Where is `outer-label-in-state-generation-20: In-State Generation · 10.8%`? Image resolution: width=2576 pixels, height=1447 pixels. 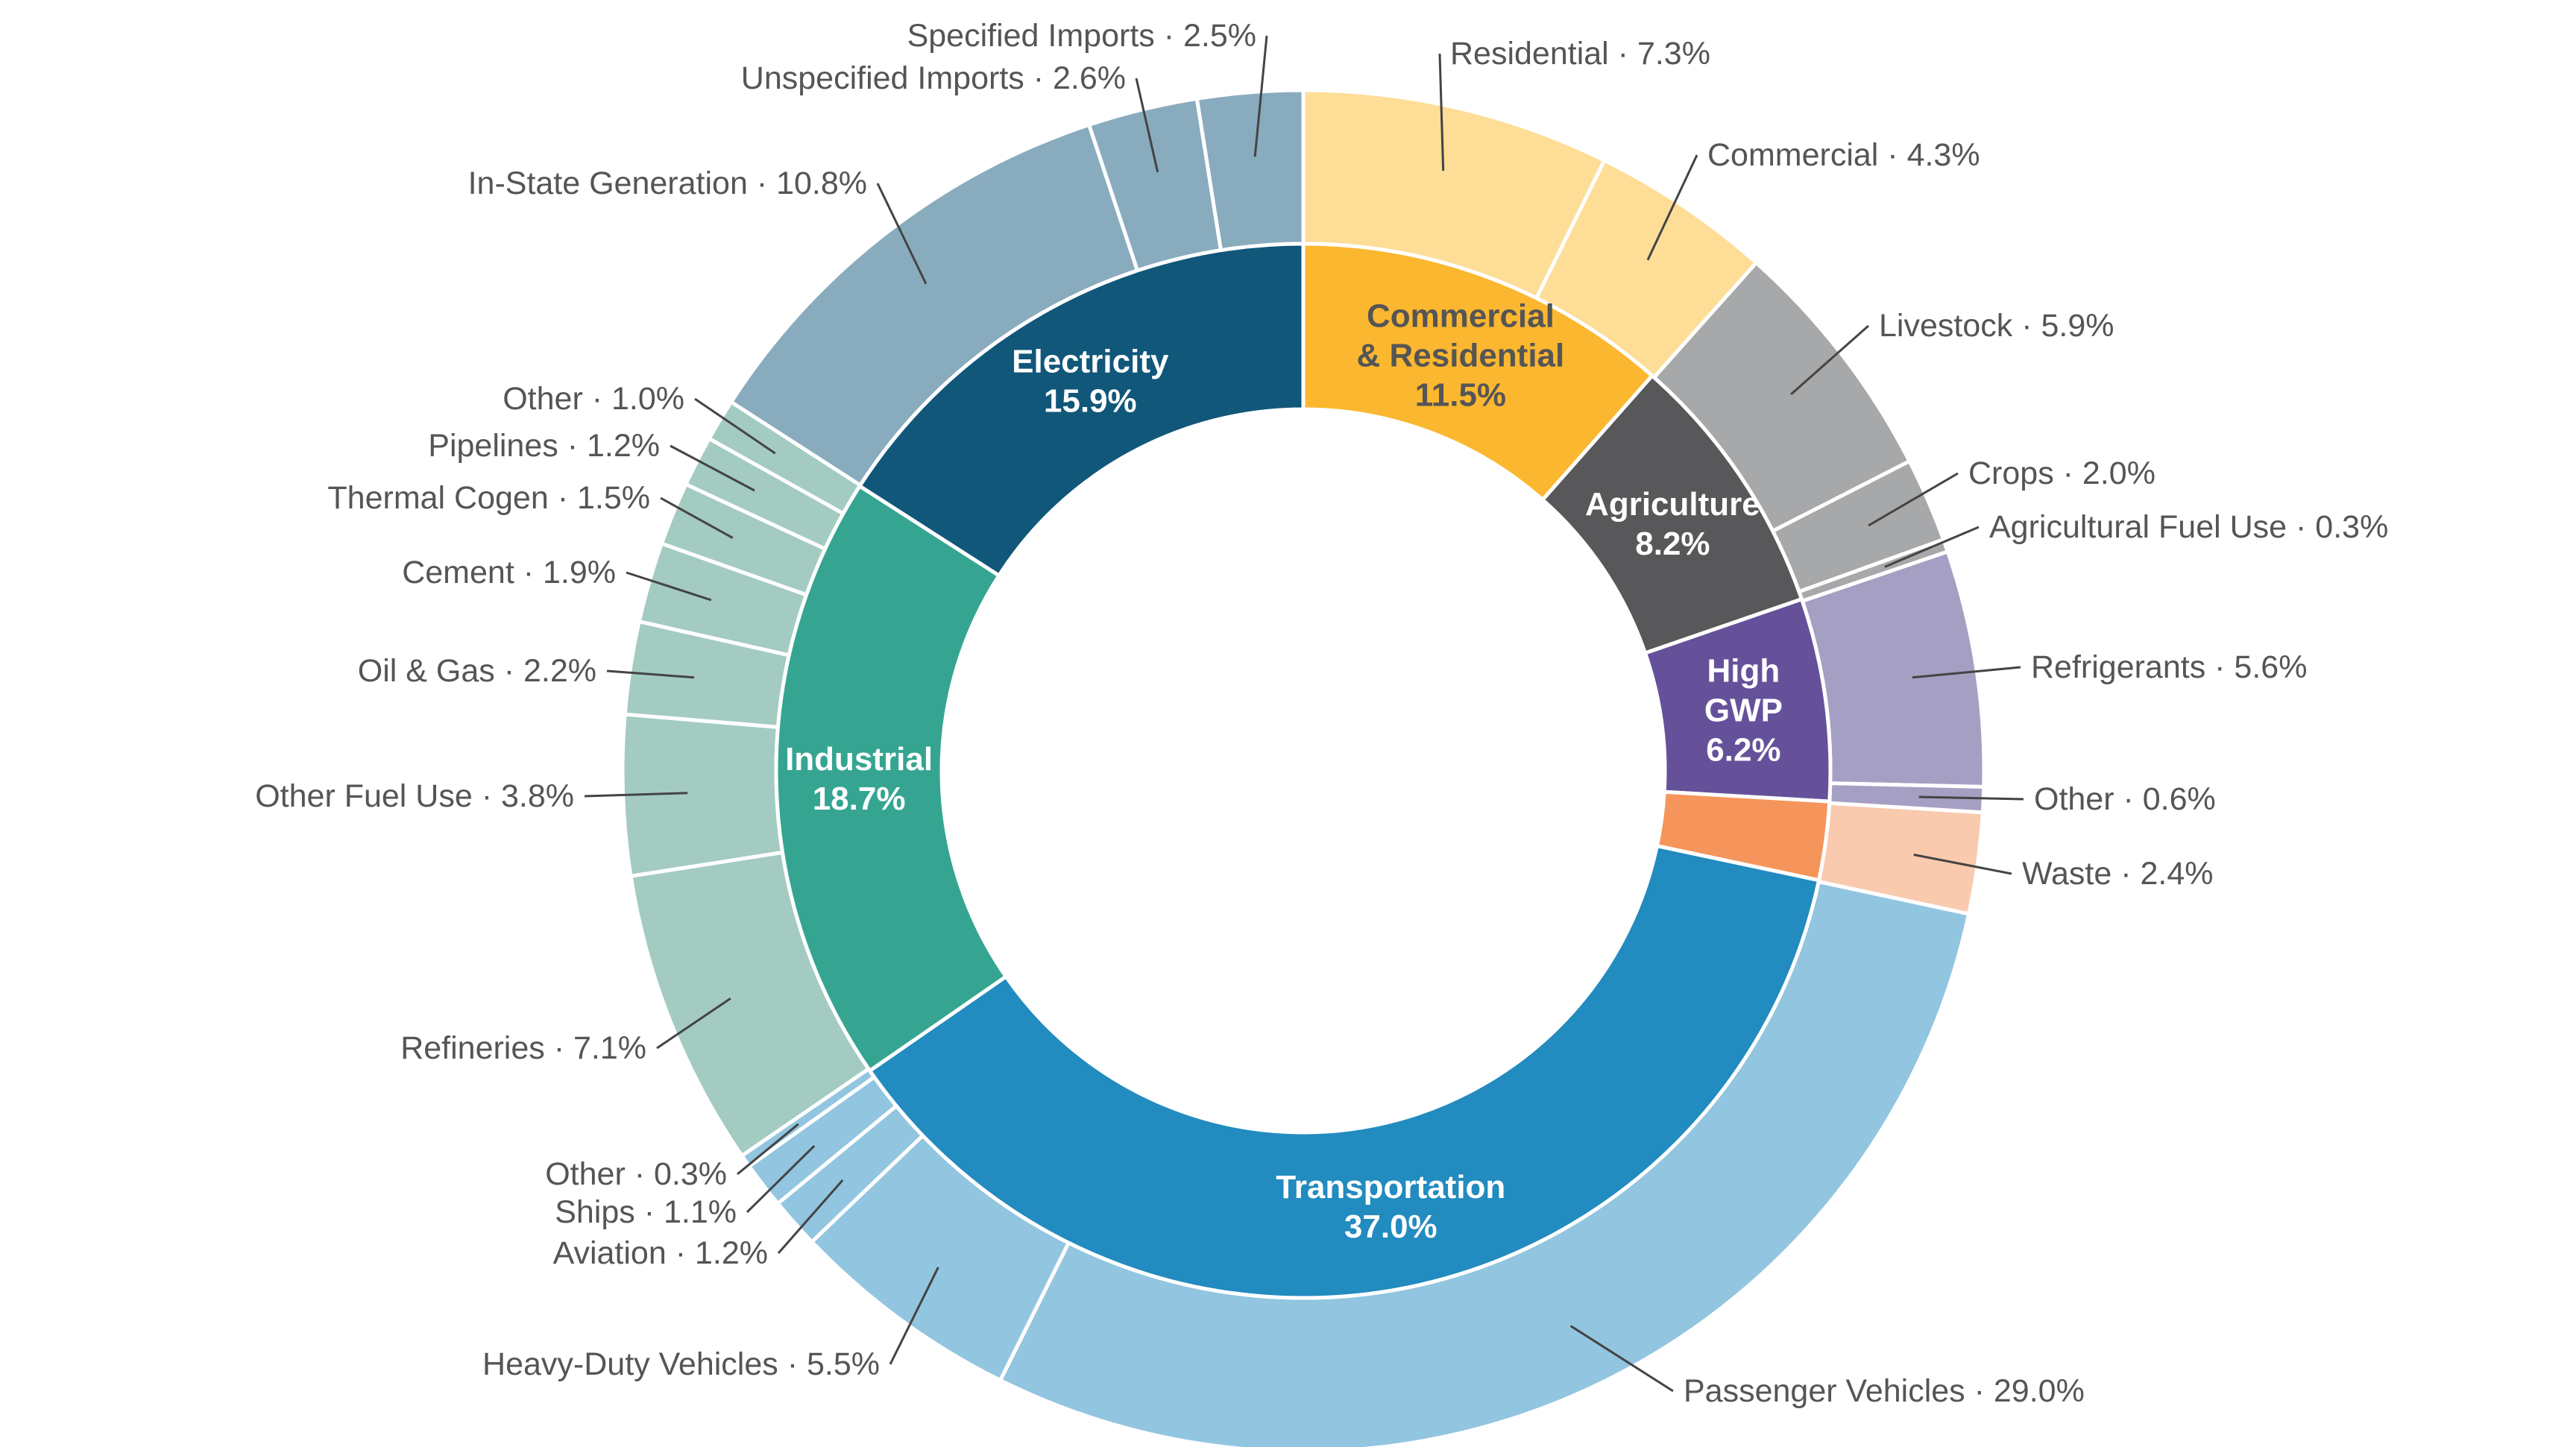 outer-label-in-state-generation-20: In-State Generation · 10.8% is located at coordinates (667, 183).